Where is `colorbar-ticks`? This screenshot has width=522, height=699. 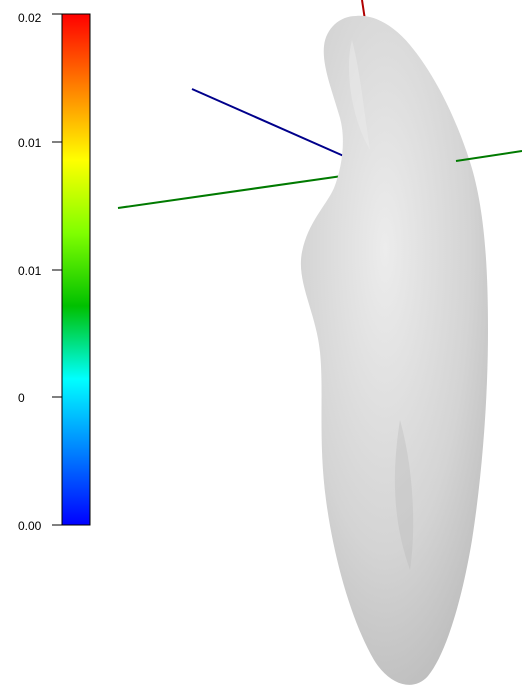
colorbar-ticks is located at coordinates (57, 269).